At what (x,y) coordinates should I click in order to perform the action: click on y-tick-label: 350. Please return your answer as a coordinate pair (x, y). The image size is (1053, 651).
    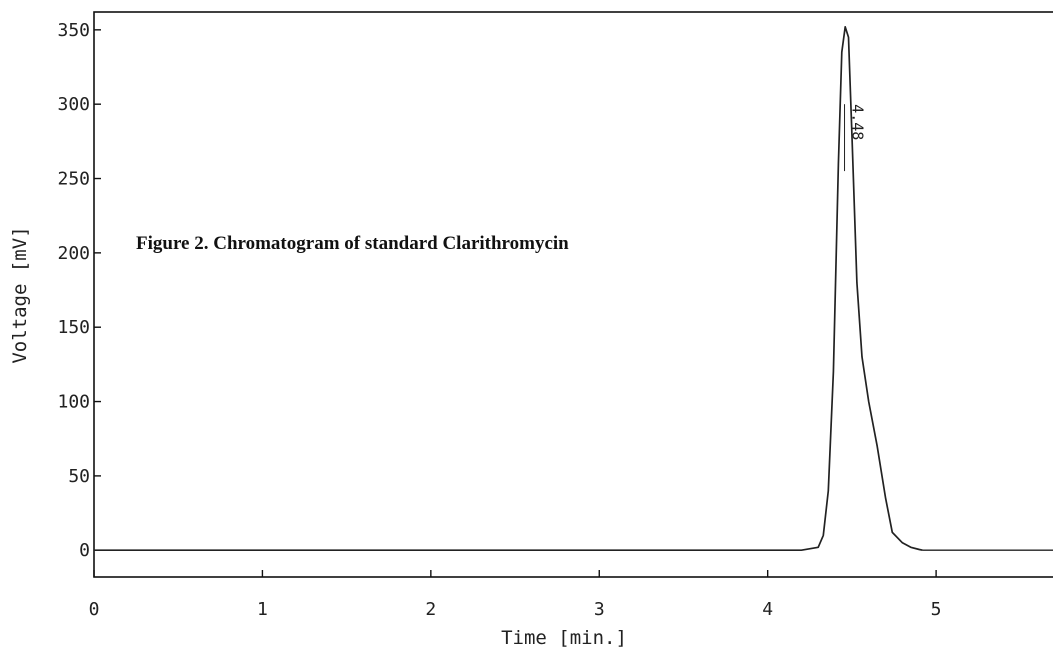
    Looking at the image, I should click on (73, 30).